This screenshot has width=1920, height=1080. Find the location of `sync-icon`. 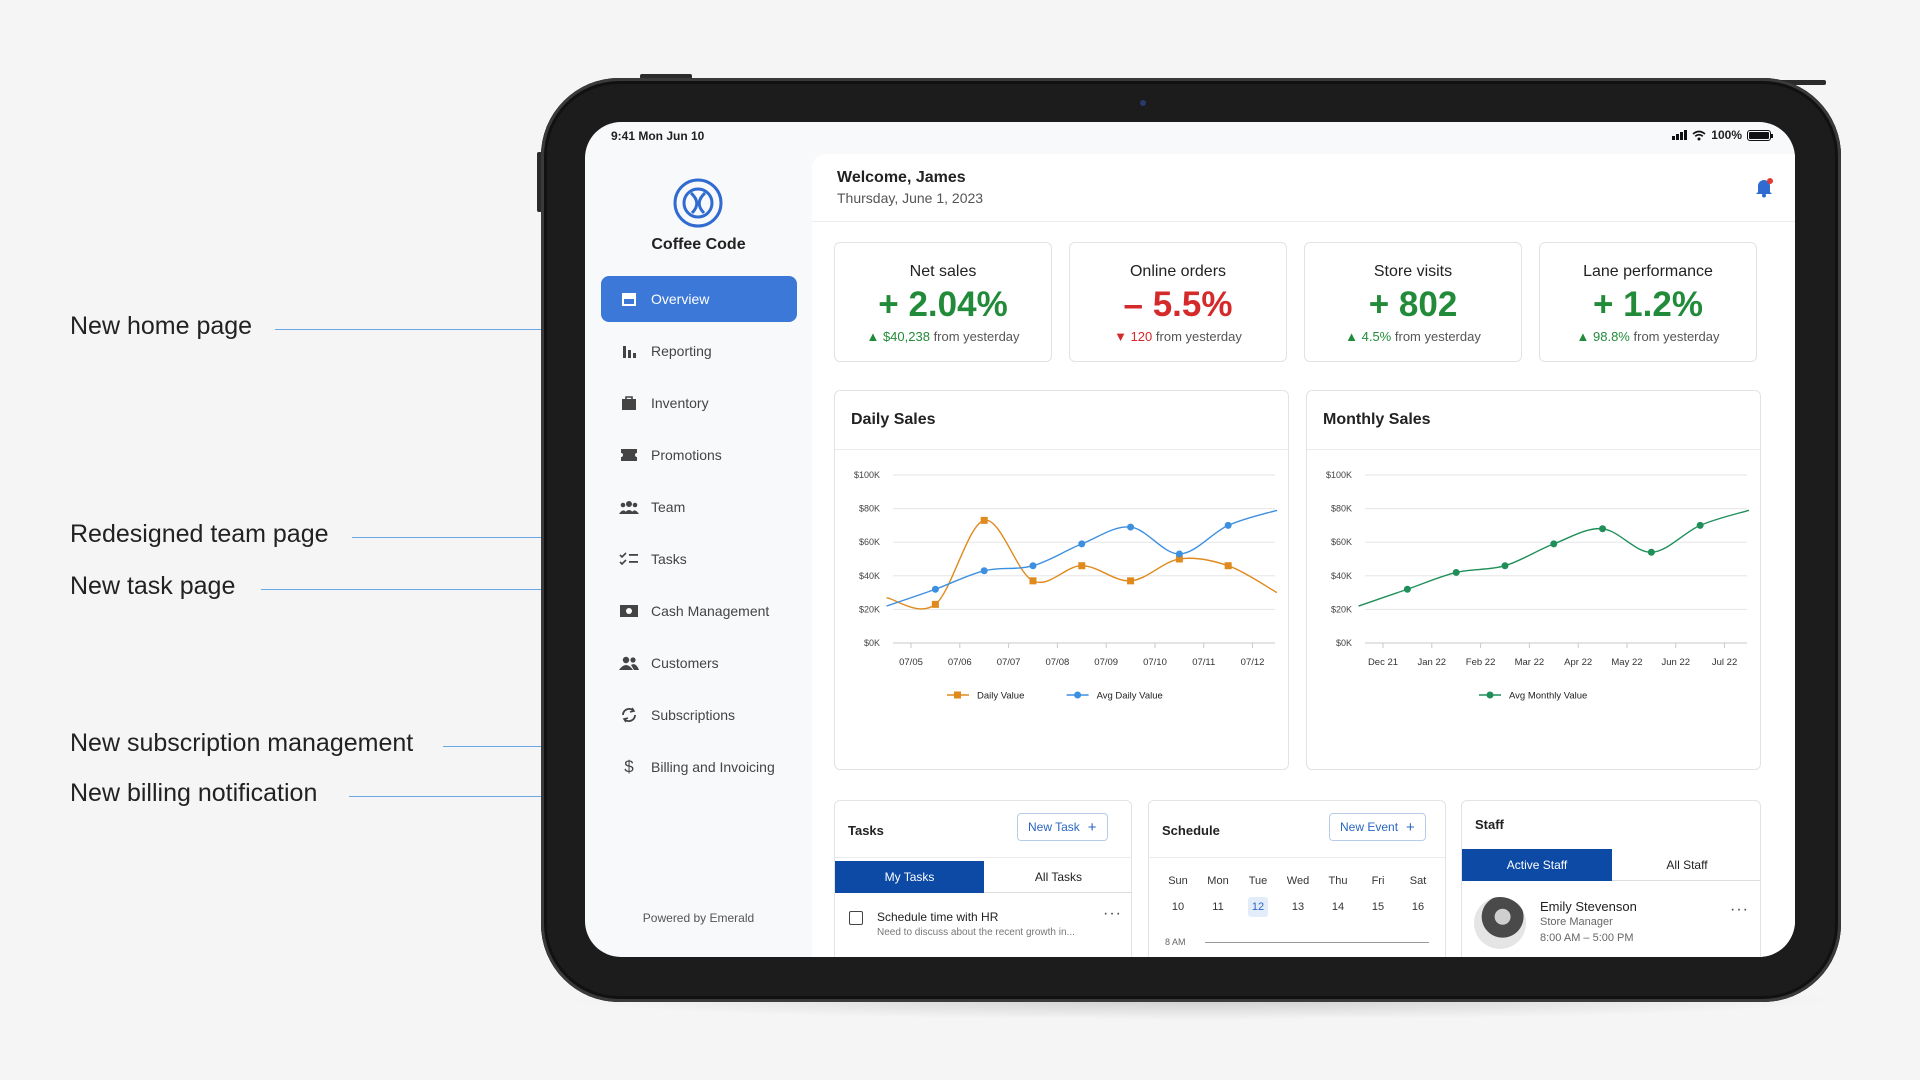

sync-icon is located at coordinates (629, 715).